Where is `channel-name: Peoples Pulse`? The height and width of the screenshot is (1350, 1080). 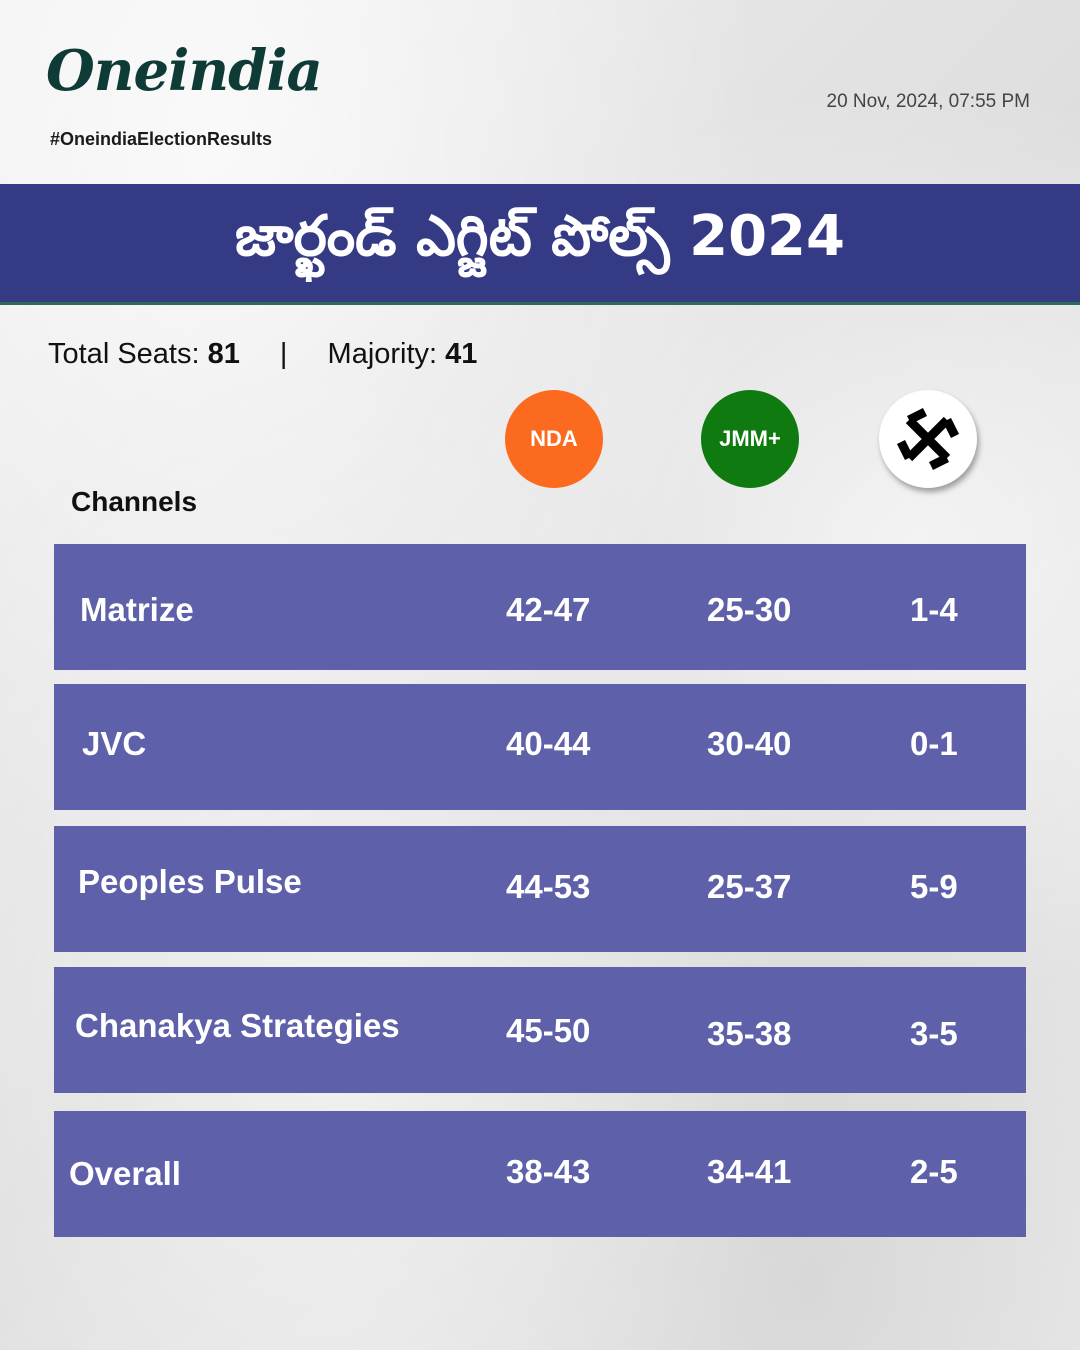 channel-name: Peoples Pulse is located at coordinates (190, 881).